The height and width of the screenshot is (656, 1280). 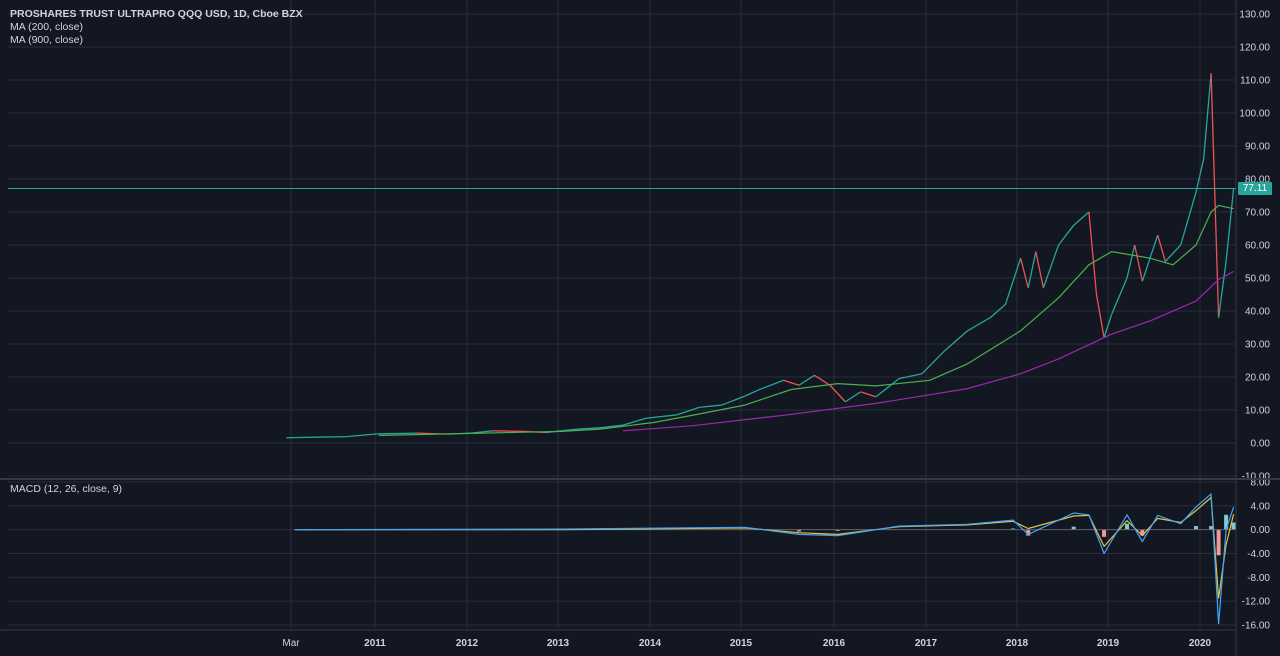 I want to click on x-tick-label: 2016, so click(x=834, y=643).